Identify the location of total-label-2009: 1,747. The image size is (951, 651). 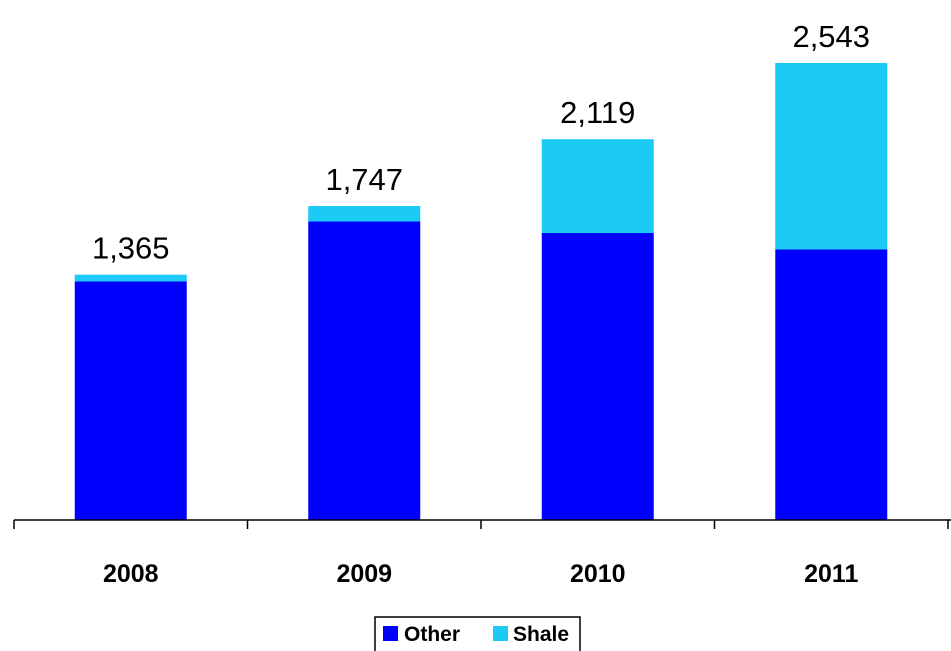
(364, 179).